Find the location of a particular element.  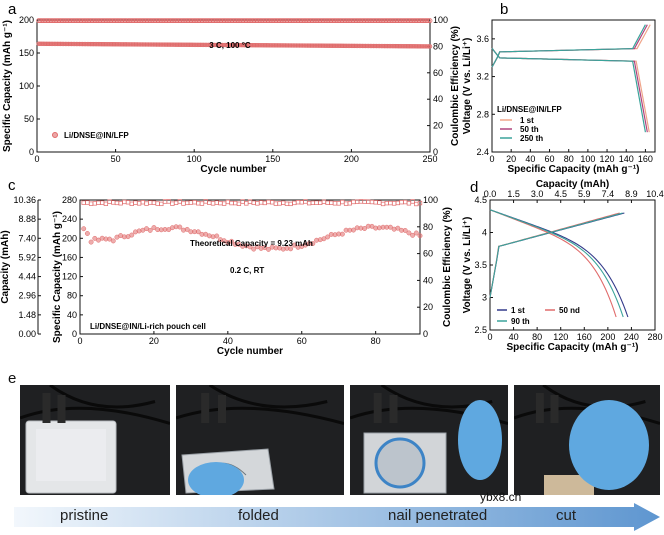

a-y2-ytick-label: 0 is located at coordinates (435, 152).